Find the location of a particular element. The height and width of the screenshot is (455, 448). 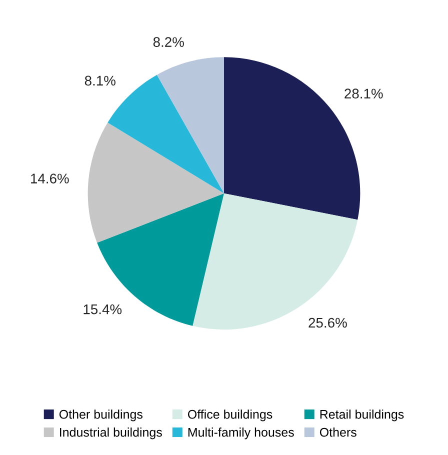

legend-label: Retail buildings is located at coordinates (362, 416).